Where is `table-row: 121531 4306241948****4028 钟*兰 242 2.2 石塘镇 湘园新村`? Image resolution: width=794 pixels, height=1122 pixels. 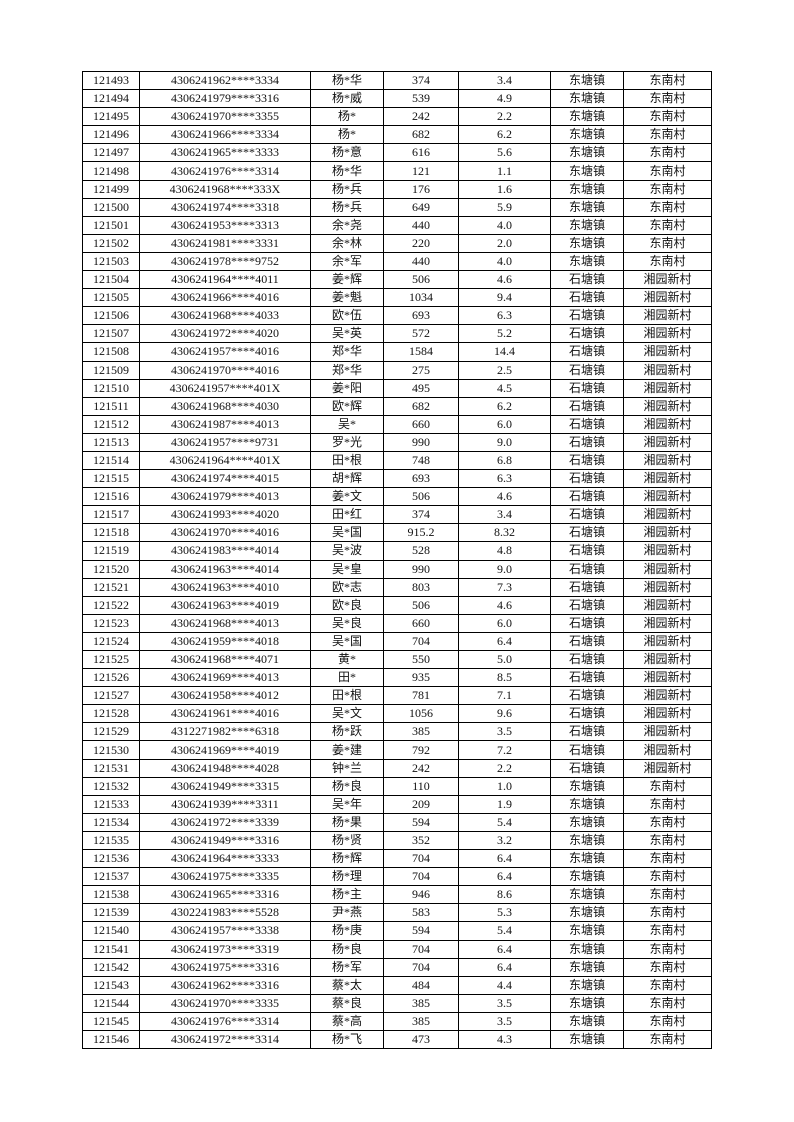 table-row: 121531 4306241948****4028 钟*兰 242 2.2 石塘镇 湘园新村 is located at coordinates (397, 768).